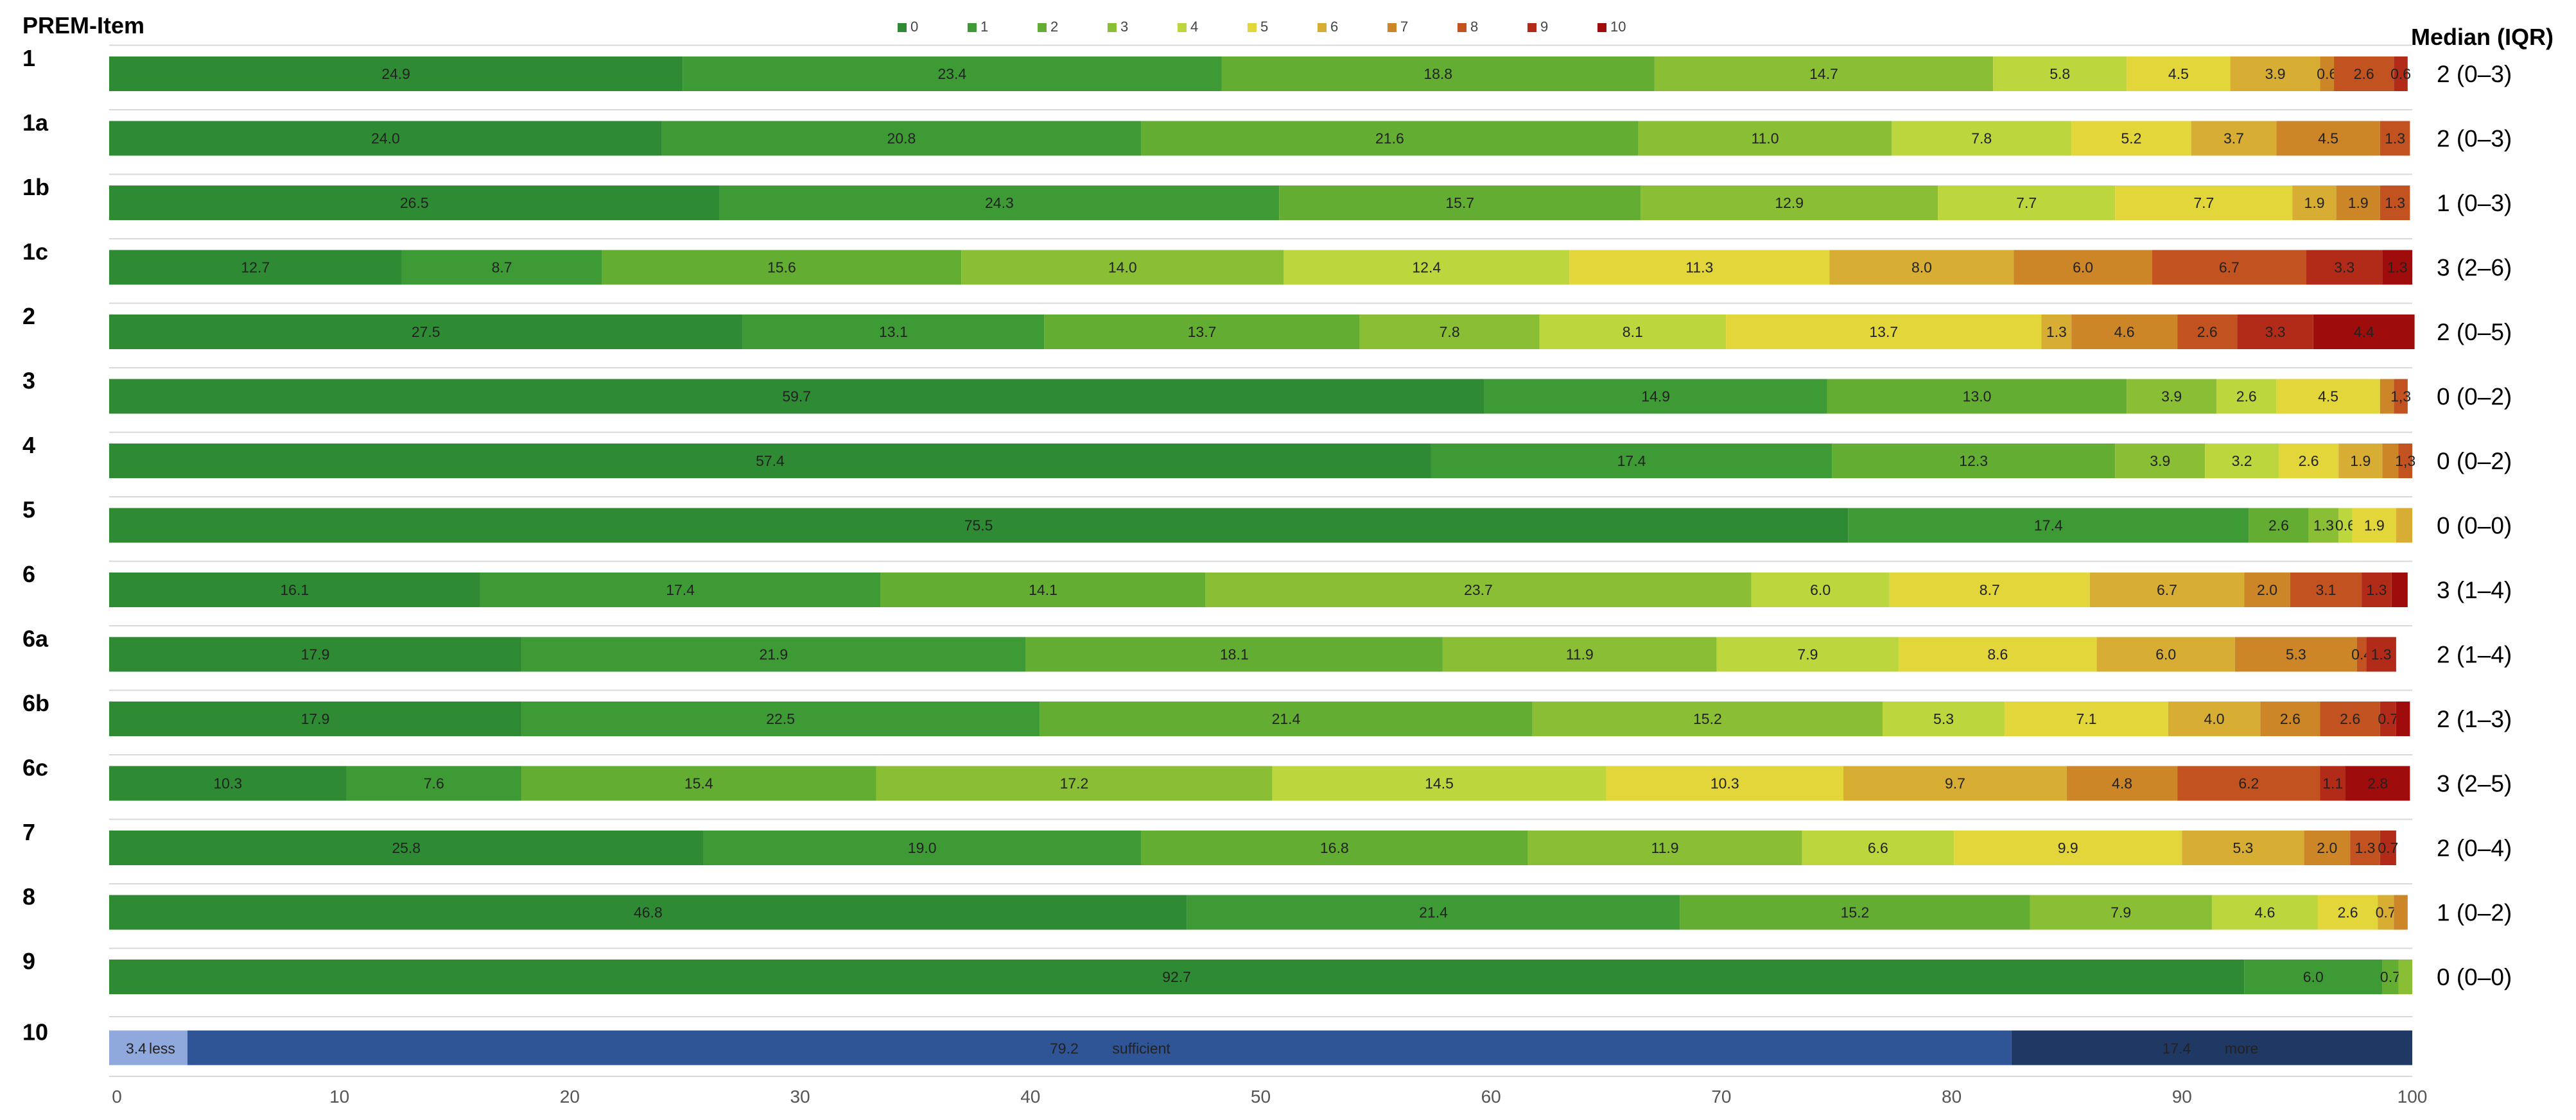  What do you see at coordinates (1124, 27) in the screenshot?
I see `legend-entry: 3` at bounding box center [1124, 27].